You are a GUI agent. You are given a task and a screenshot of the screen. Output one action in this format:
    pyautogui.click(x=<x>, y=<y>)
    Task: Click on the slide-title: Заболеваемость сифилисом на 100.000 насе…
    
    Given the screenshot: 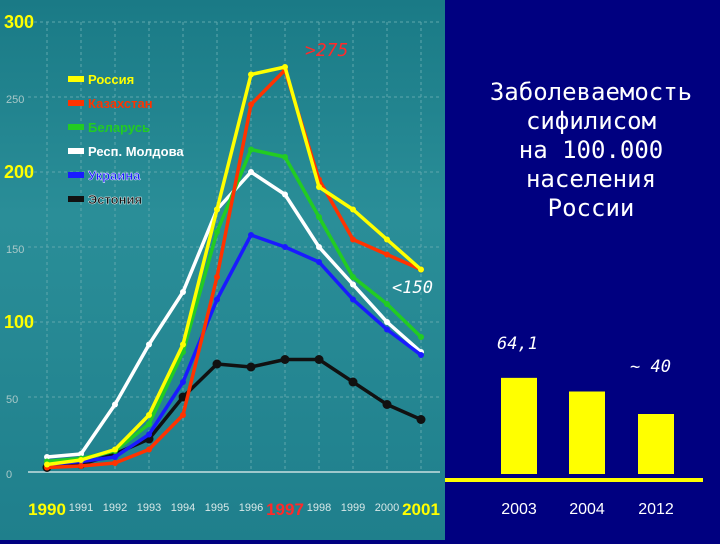 What is the action you would take?
    pyautogui.click(x=591, y=150)
    